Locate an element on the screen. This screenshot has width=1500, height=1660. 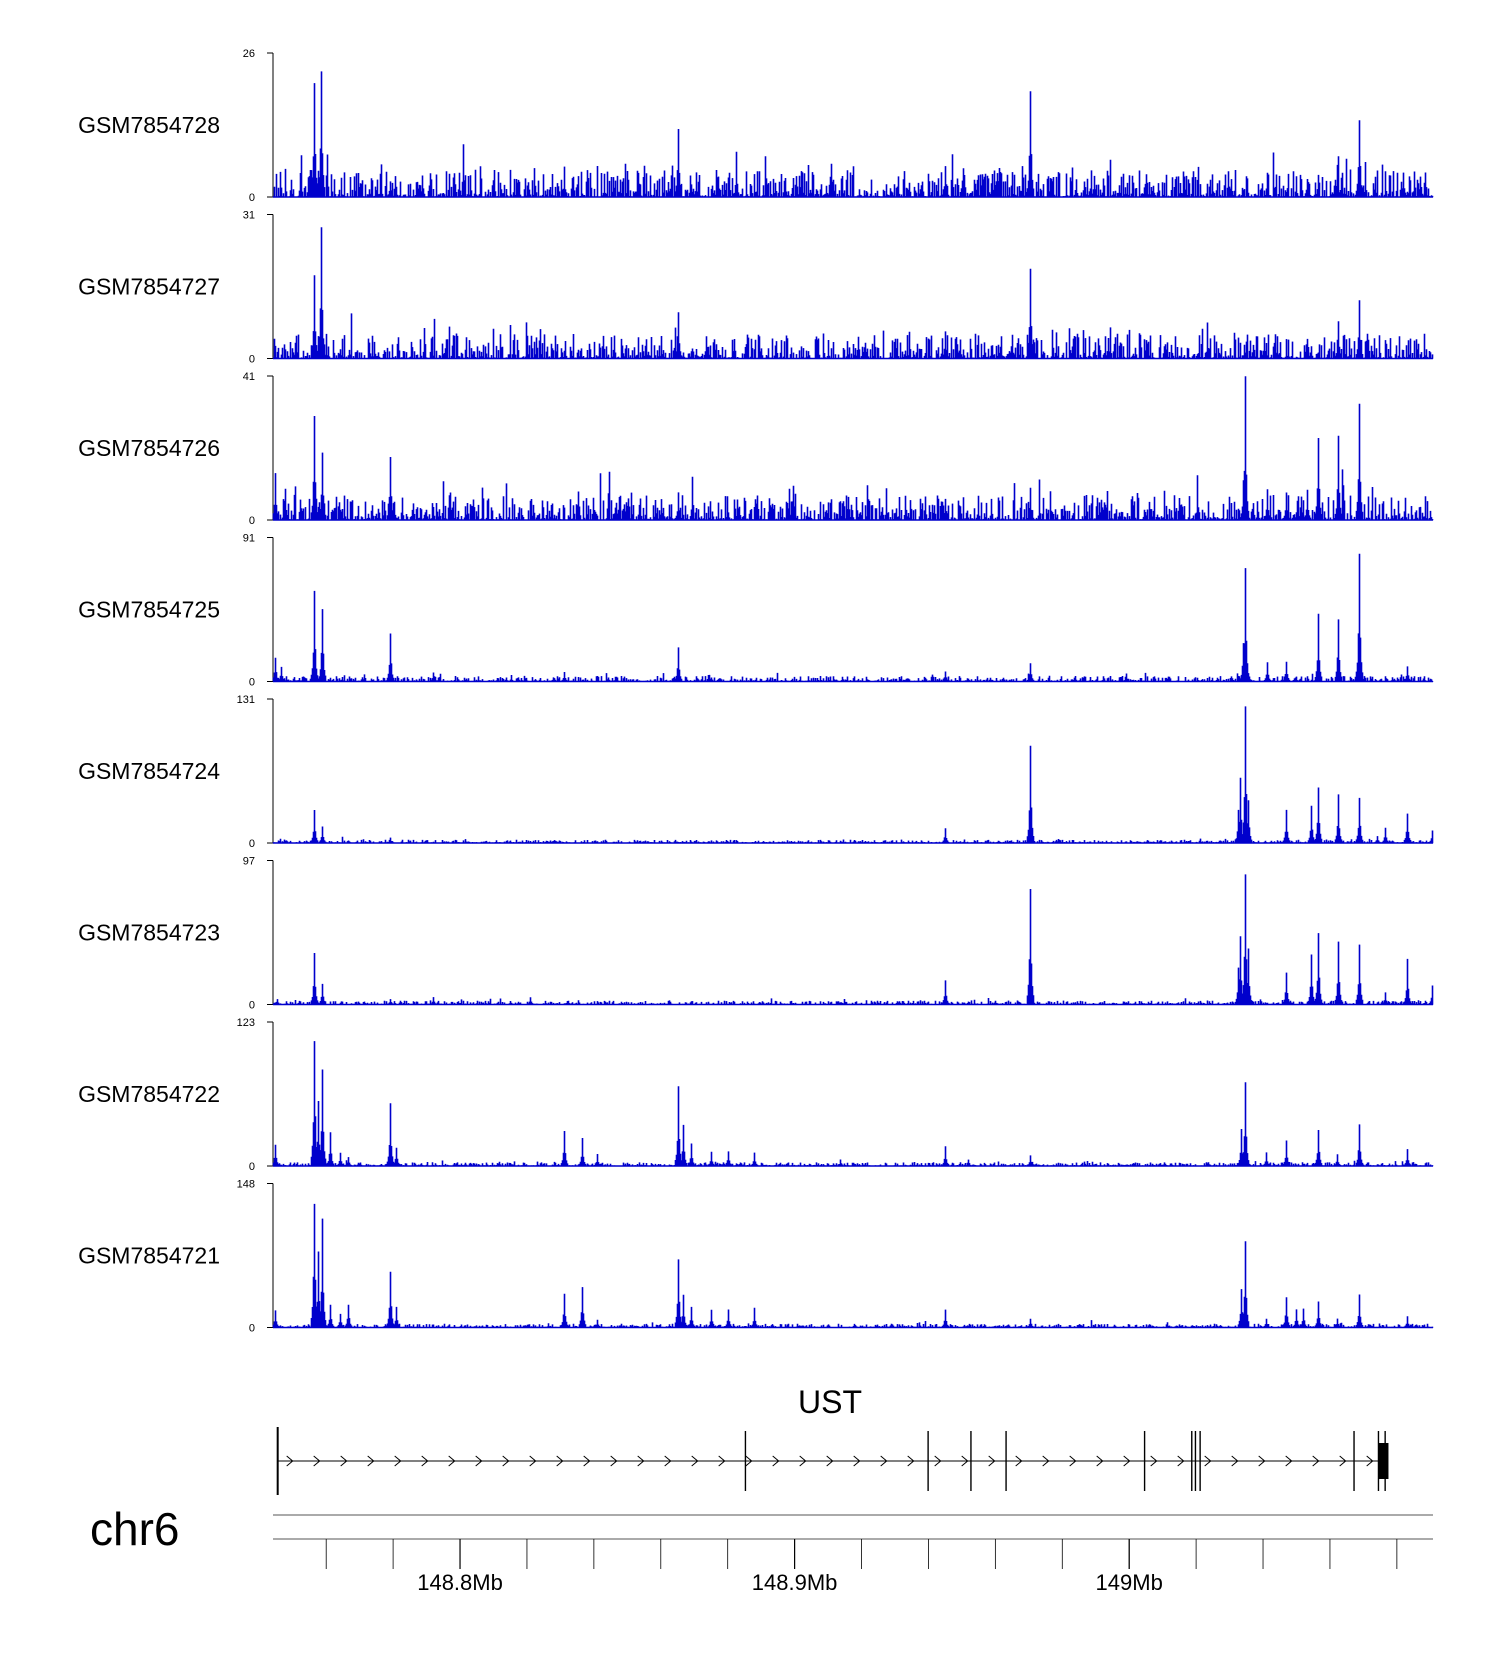
chromosome-label: chr6 is located at coordinates (134, 1529).